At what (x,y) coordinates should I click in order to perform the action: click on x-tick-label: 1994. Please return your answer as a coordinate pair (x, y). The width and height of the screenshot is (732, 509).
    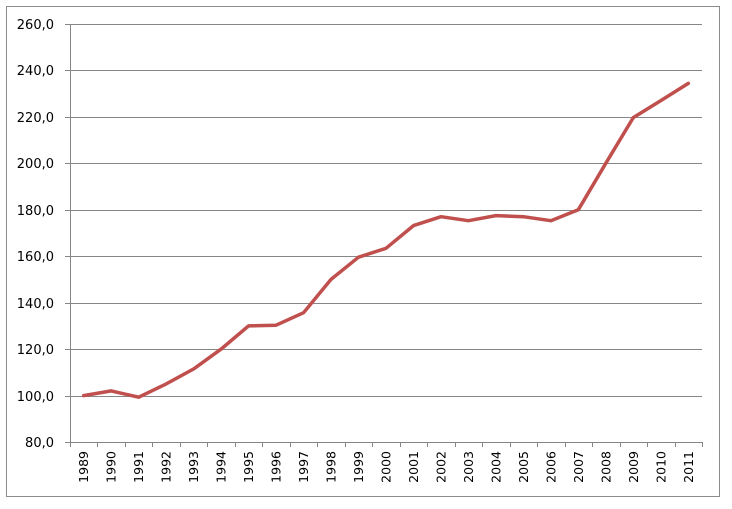
    Looking at the image, I should click on (221, 467).